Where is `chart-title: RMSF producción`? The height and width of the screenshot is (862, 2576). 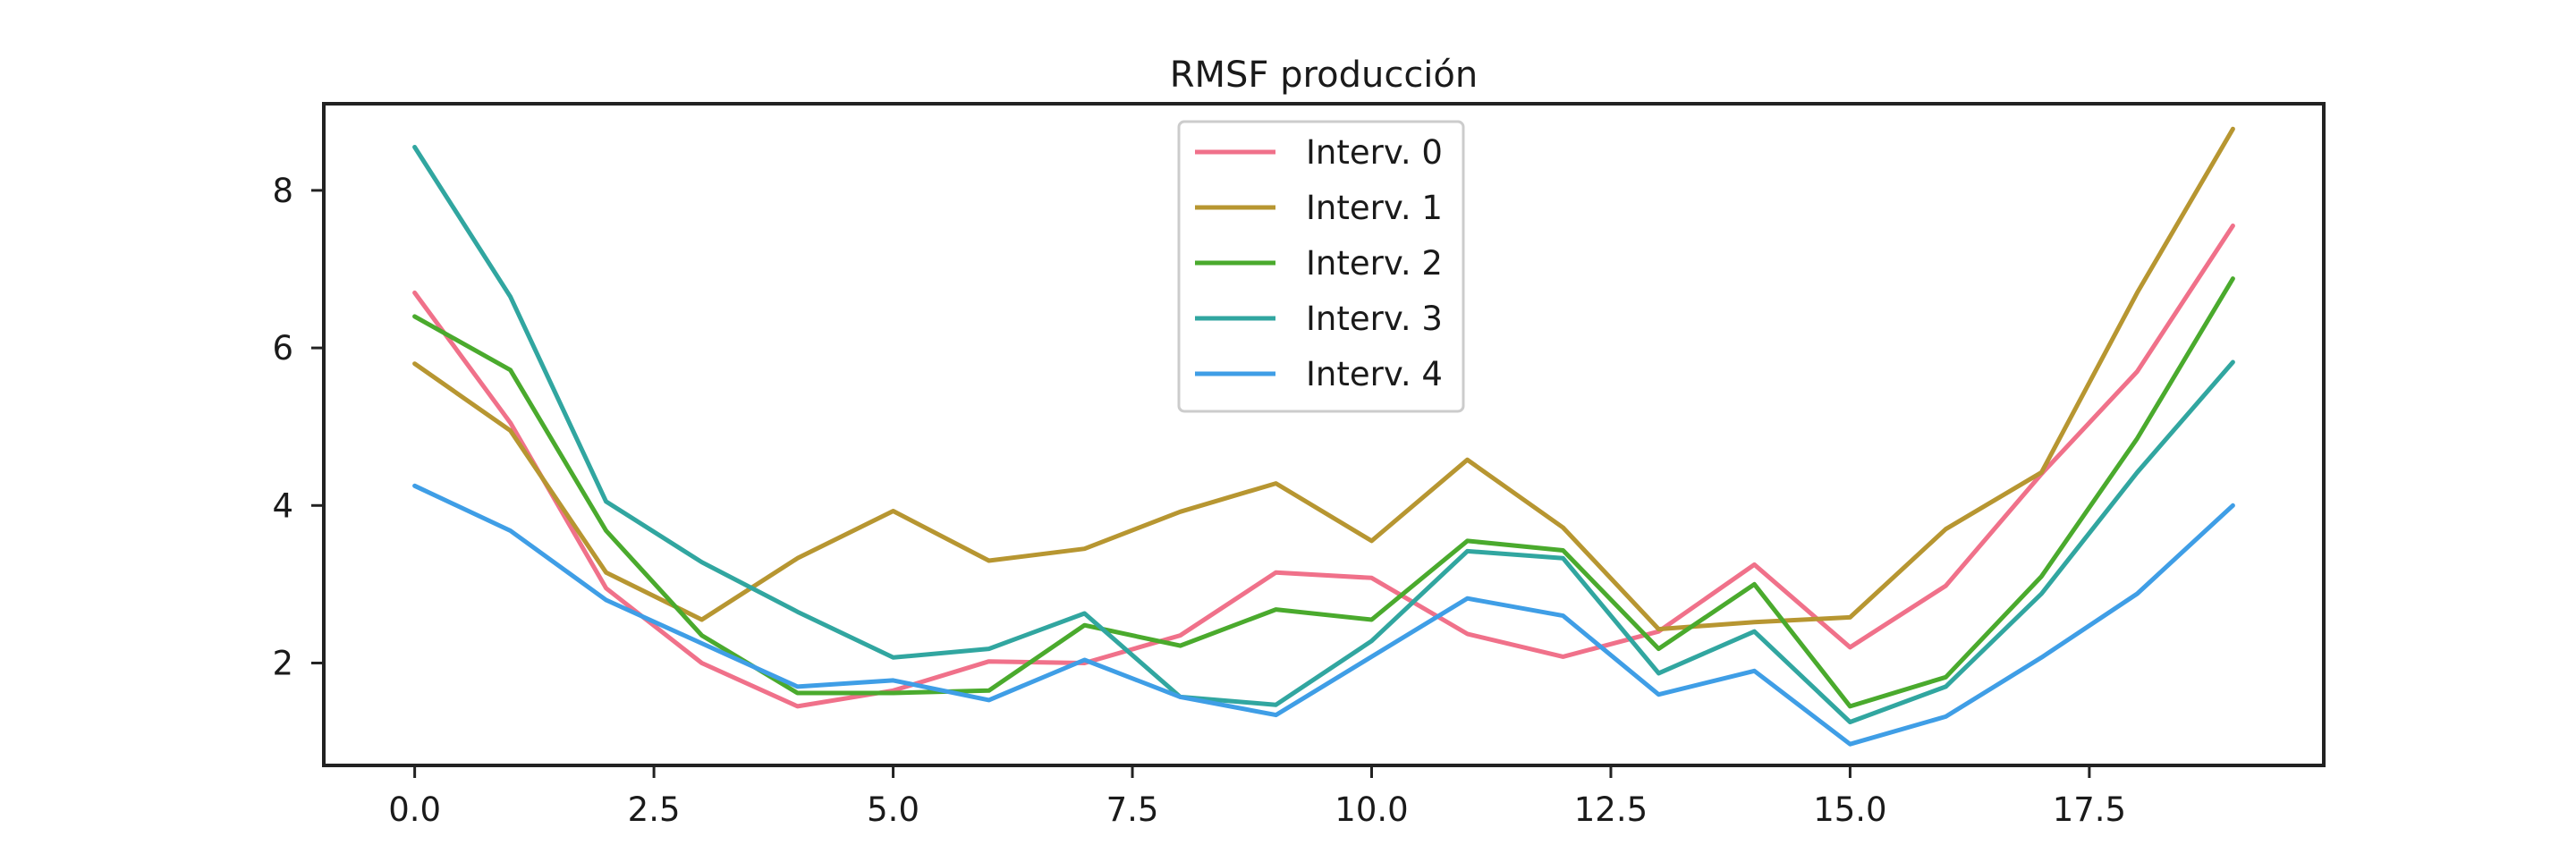
chart-title: RMSF producción is located at coordinates (1324, 76).